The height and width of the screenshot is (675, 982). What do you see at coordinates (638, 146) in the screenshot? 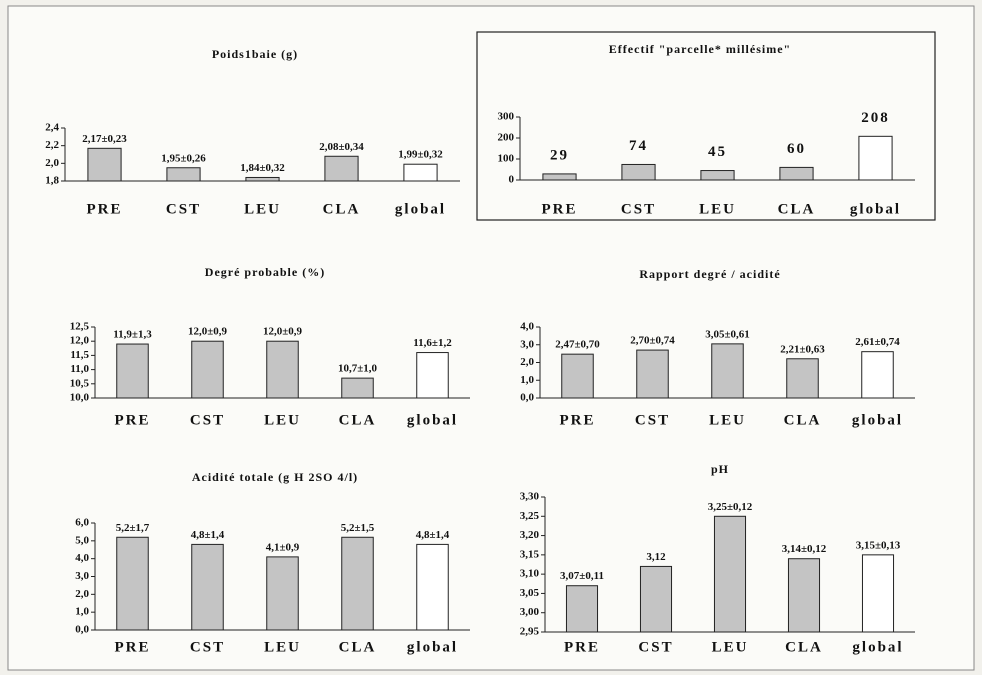
I see `data-label: 74` at bounding box center [638, 146].